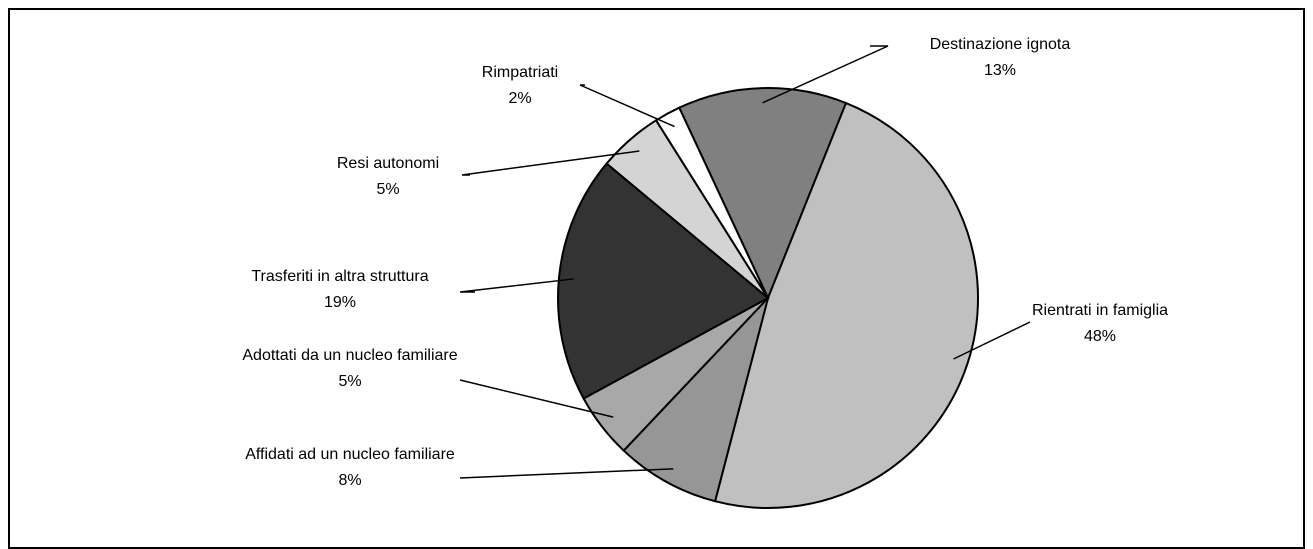 The width and height of the screenshot is (1313, 549). Describe the element at coordinates (340, 276) in the screenshot. I see `slice-category: Trasferiti in altra struttura` at that location.